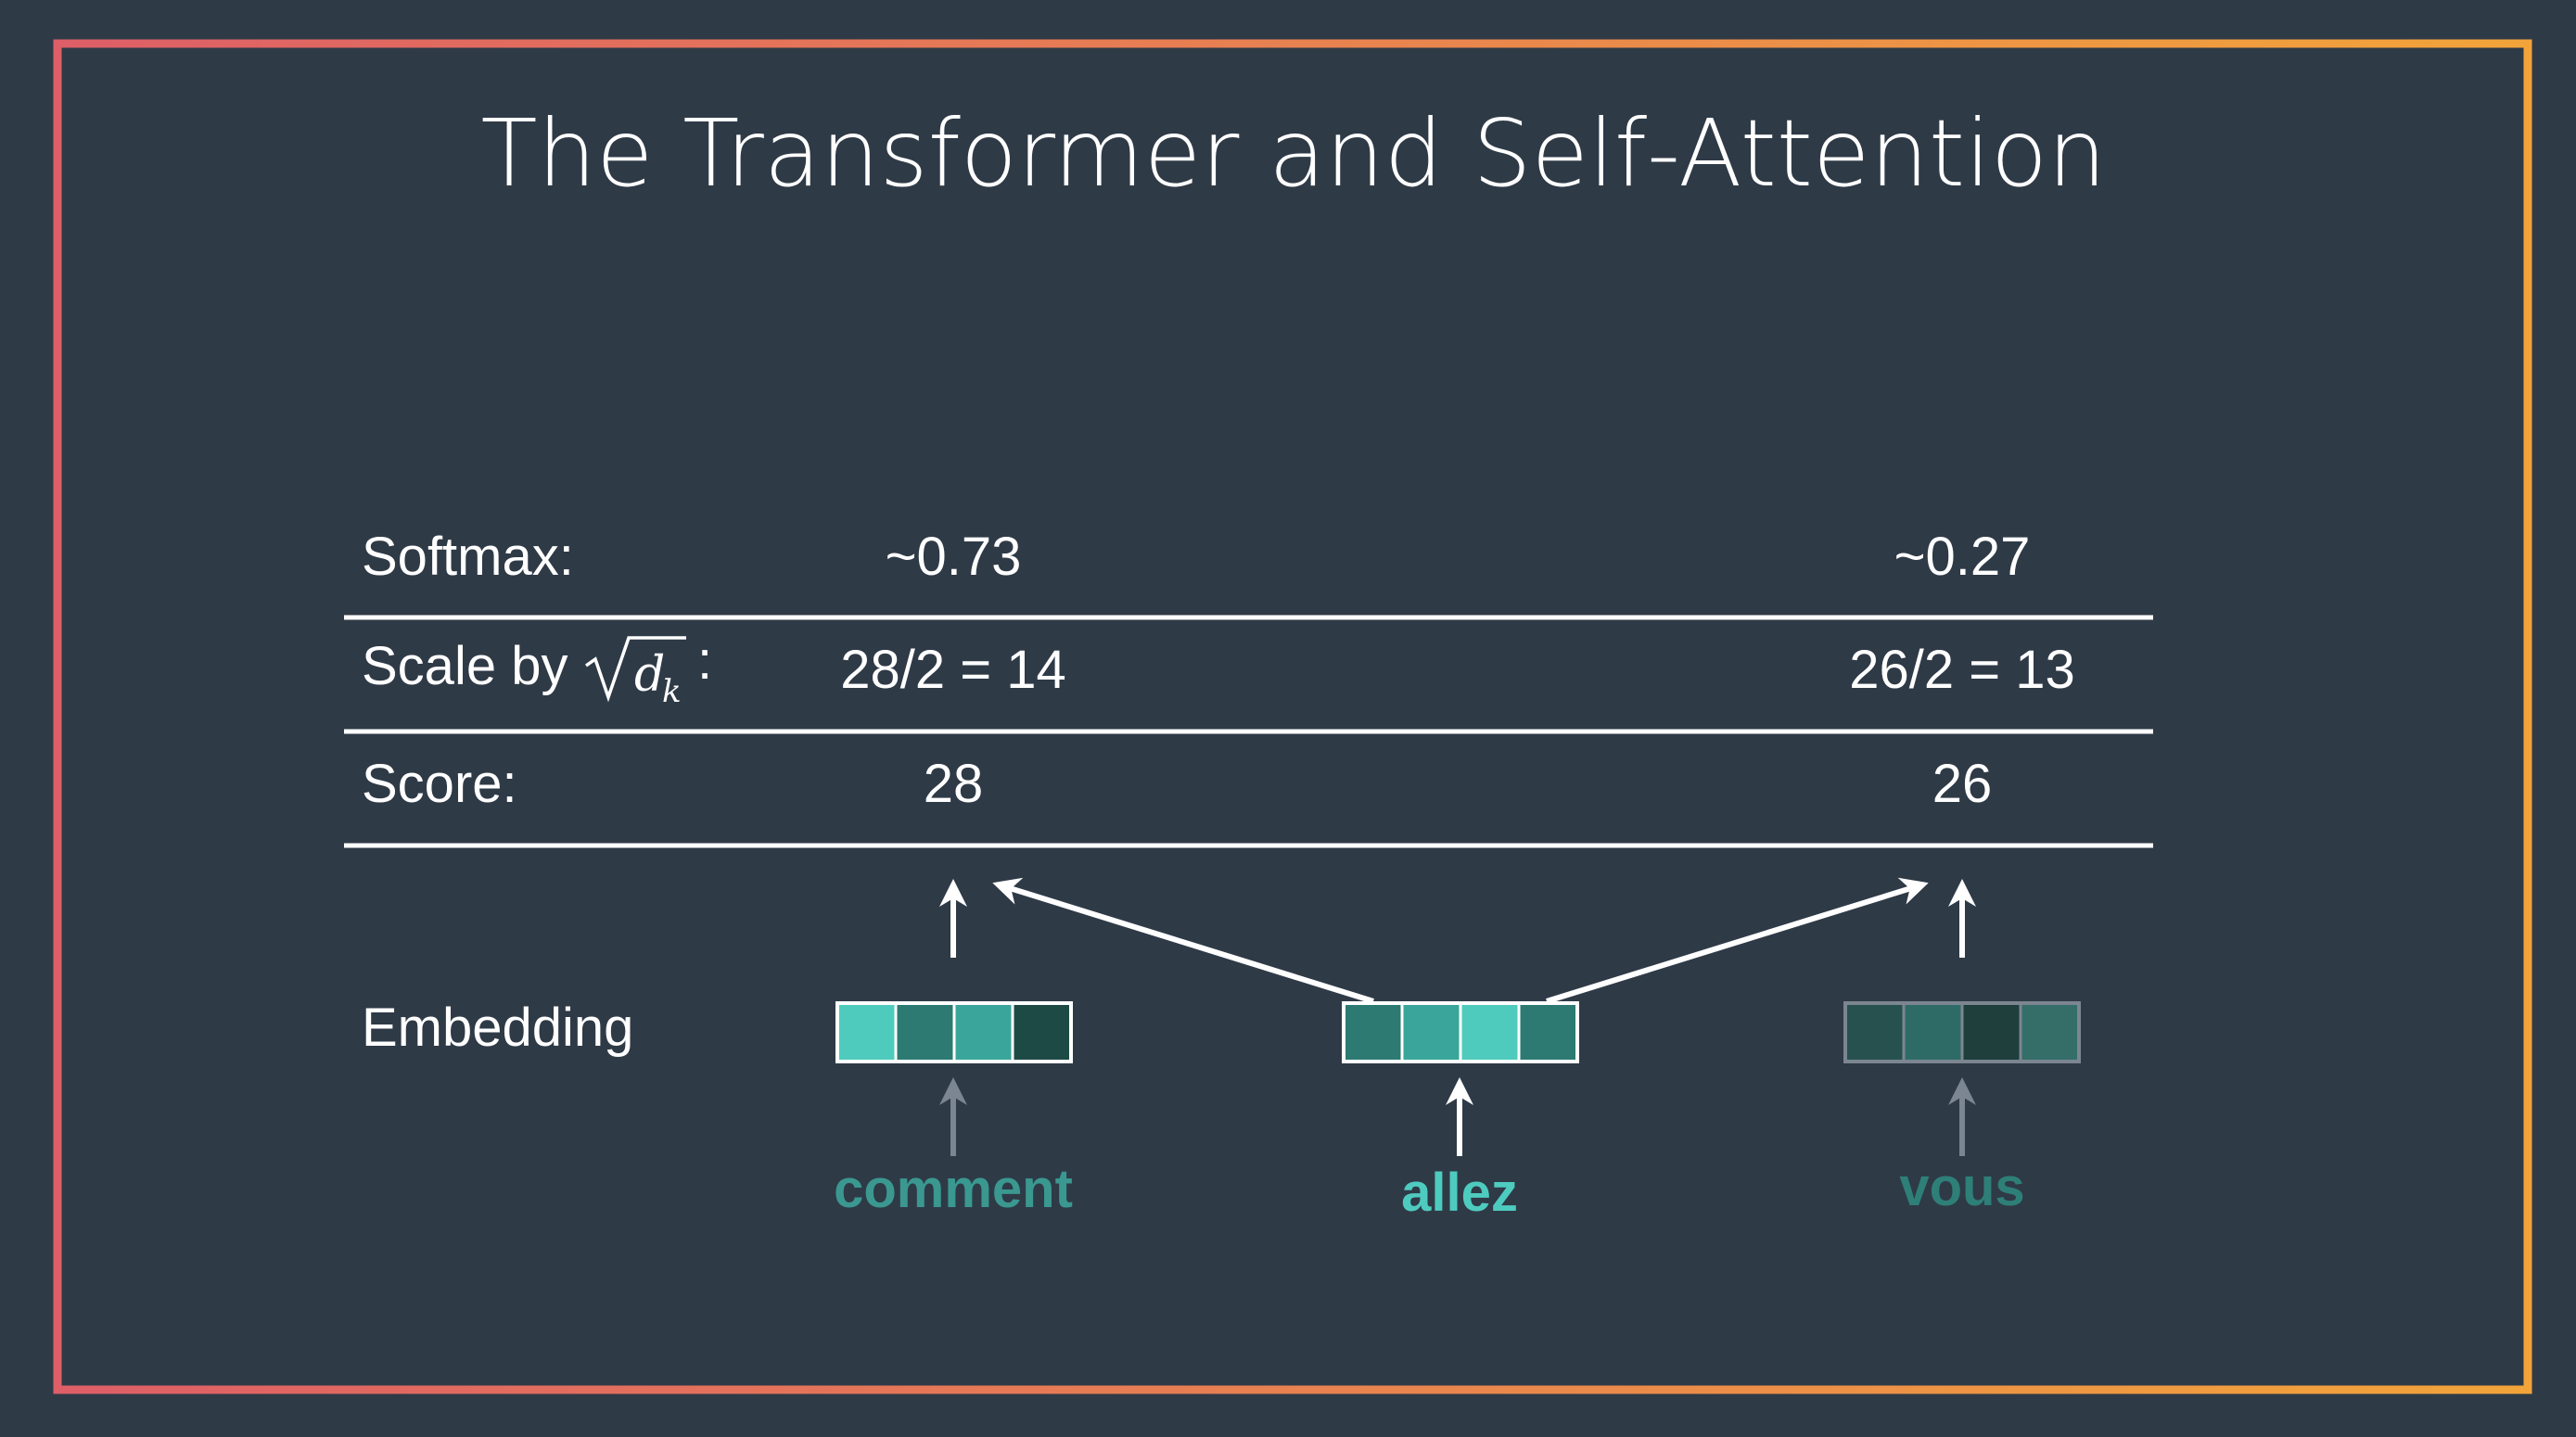  I want to click on softmax-value-vous: ~0.27, so click(1963, 557).